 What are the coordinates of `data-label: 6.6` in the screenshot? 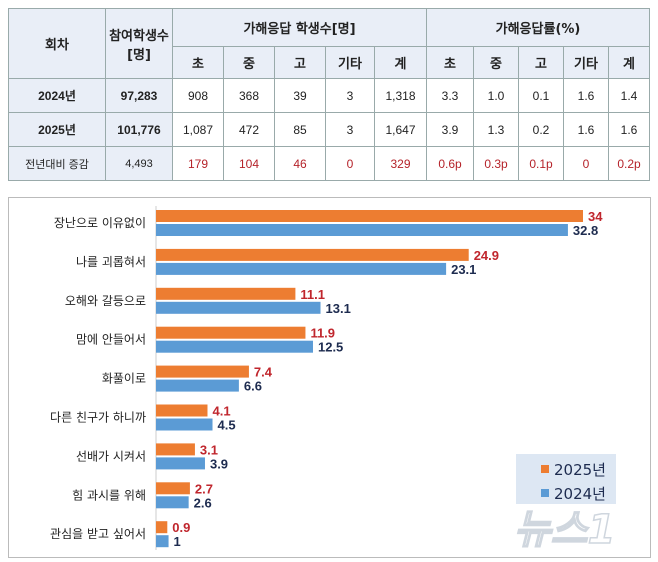 It's located at (253, 386).